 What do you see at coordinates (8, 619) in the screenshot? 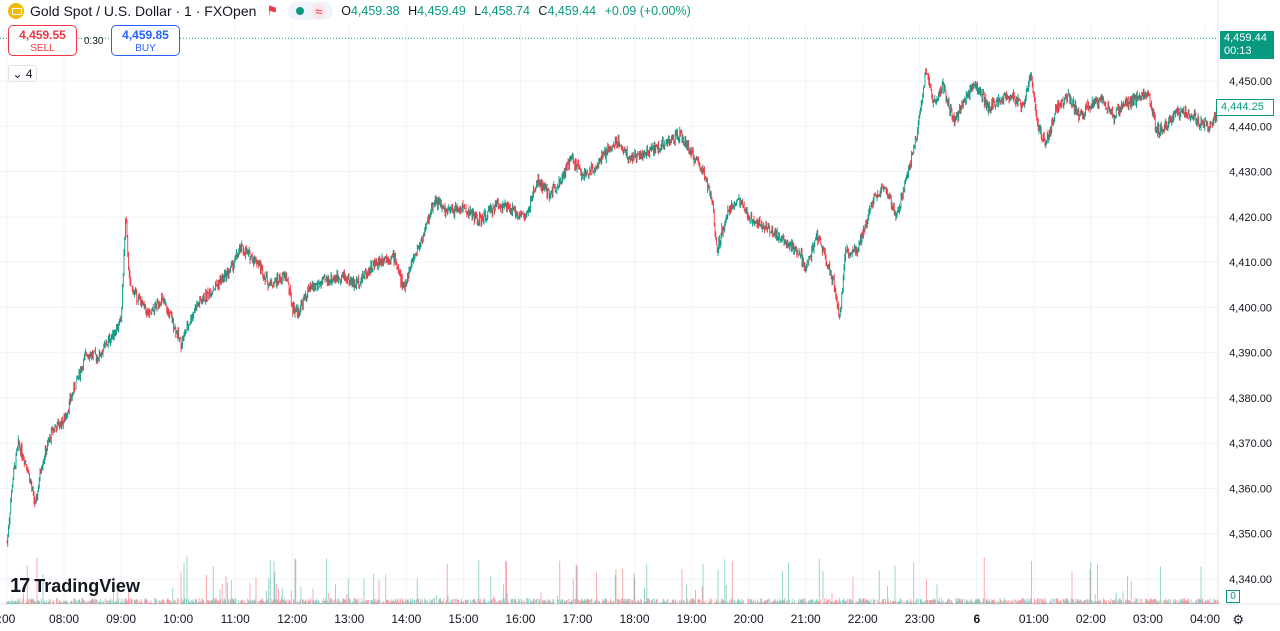
I see `x-tick-label: :00` at bounding box center [8, 619].